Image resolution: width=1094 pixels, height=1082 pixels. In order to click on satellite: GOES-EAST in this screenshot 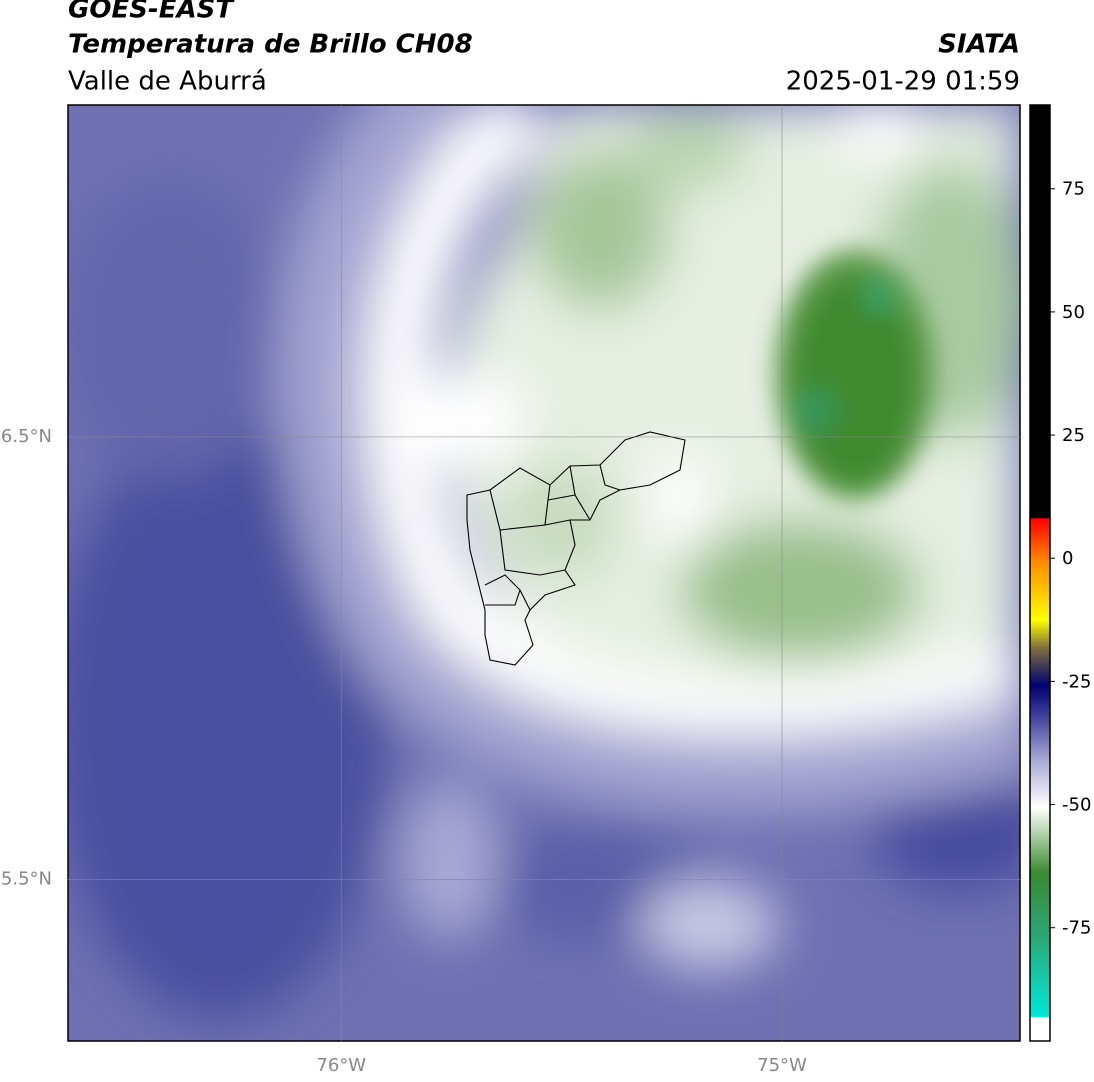, I will do `click(151, 12)`.